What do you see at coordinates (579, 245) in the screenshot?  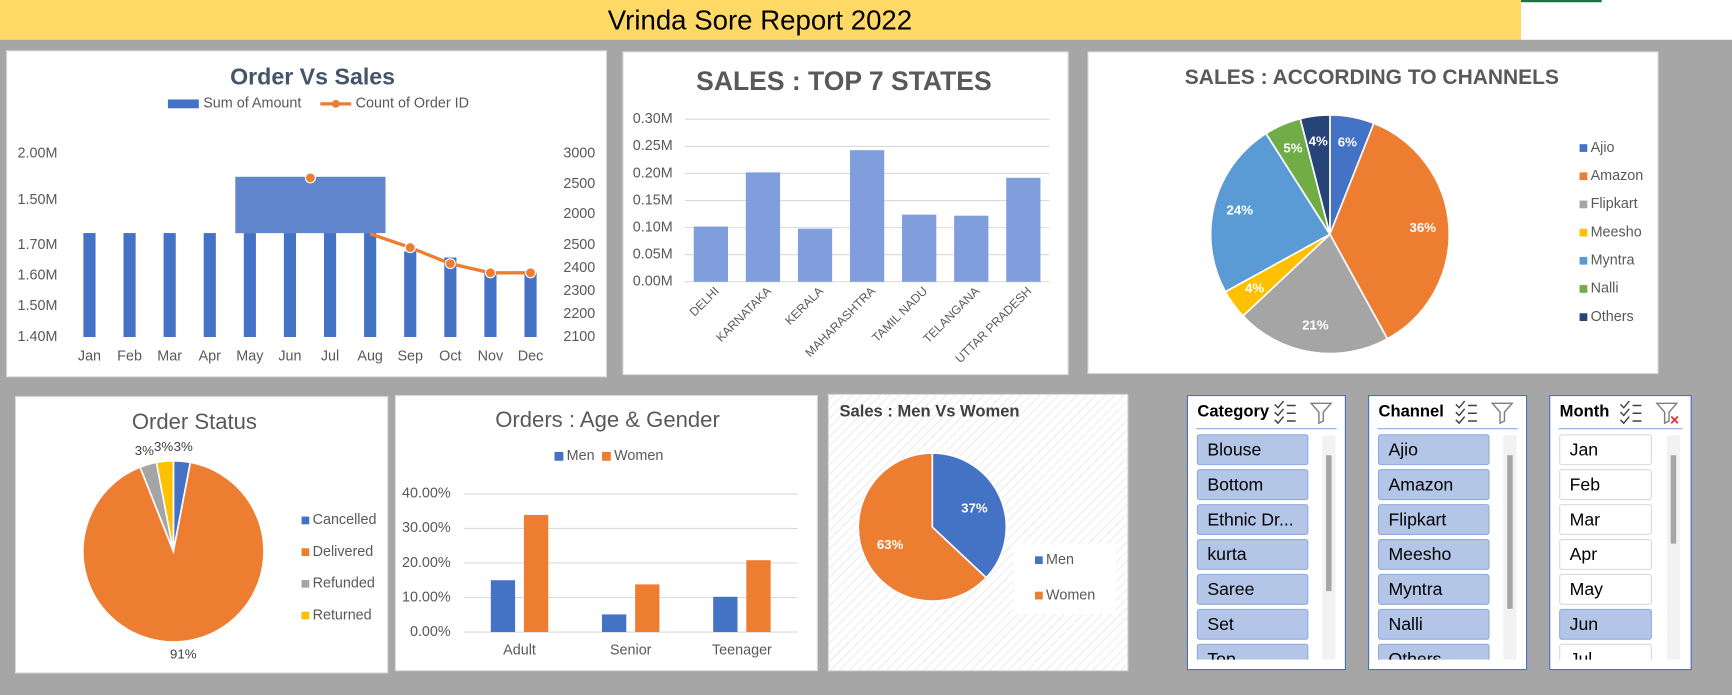 I see `y-tick-label: 2500` at bounding box center [579, 245].